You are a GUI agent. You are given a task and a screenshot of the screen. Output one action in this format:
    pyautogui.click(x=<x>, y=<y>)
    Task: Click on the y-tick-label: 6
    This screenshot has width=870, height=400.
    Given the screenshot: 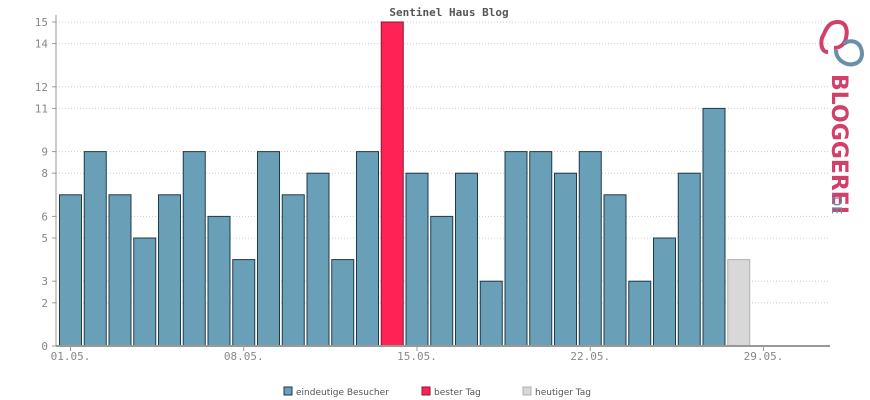 What is the action you would take?
    pyautogui.click(x=44, y=216)
    